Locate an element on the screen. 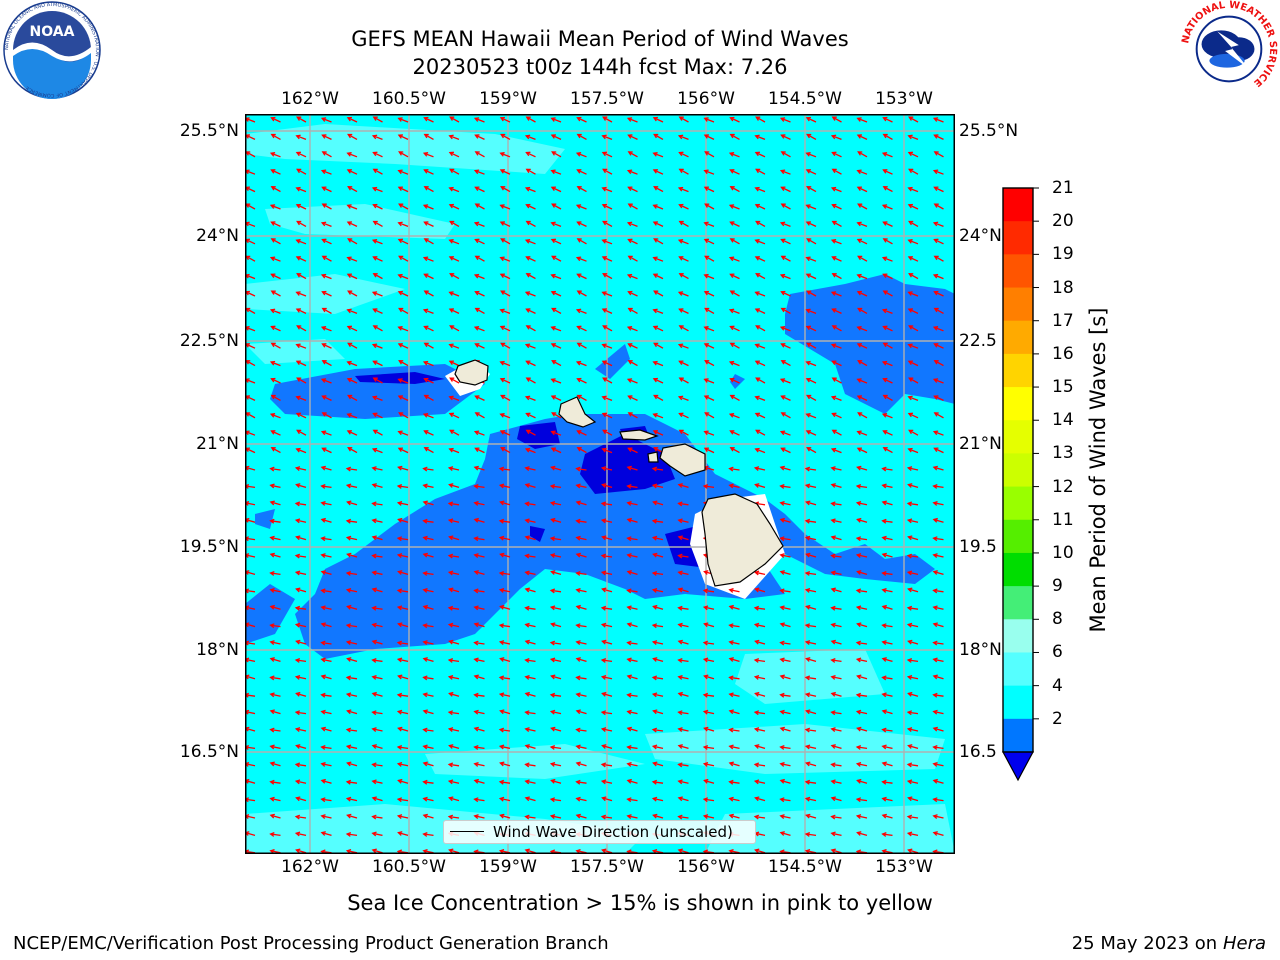 This screenshot has width=1280, height=960. hawaiian-islands is located at coordinates (619, 473).